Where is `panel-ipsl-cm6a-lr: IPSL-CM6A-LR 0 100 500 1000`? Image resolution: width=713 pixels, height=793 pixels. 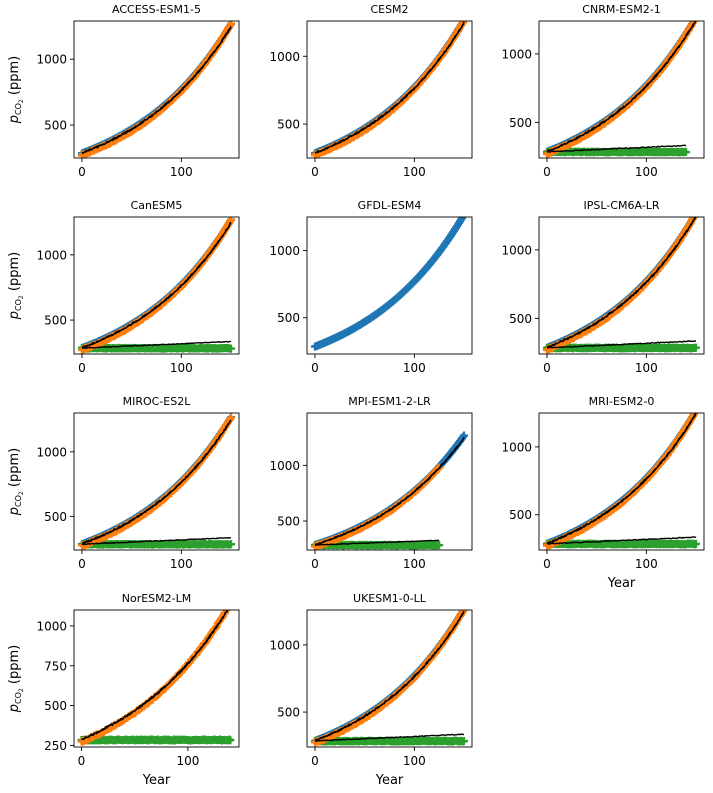 panel-ipsl-cm6a-lr: IPSL-CM6A-LR 0 100 500 1000 is located at coordinates (603, 287).